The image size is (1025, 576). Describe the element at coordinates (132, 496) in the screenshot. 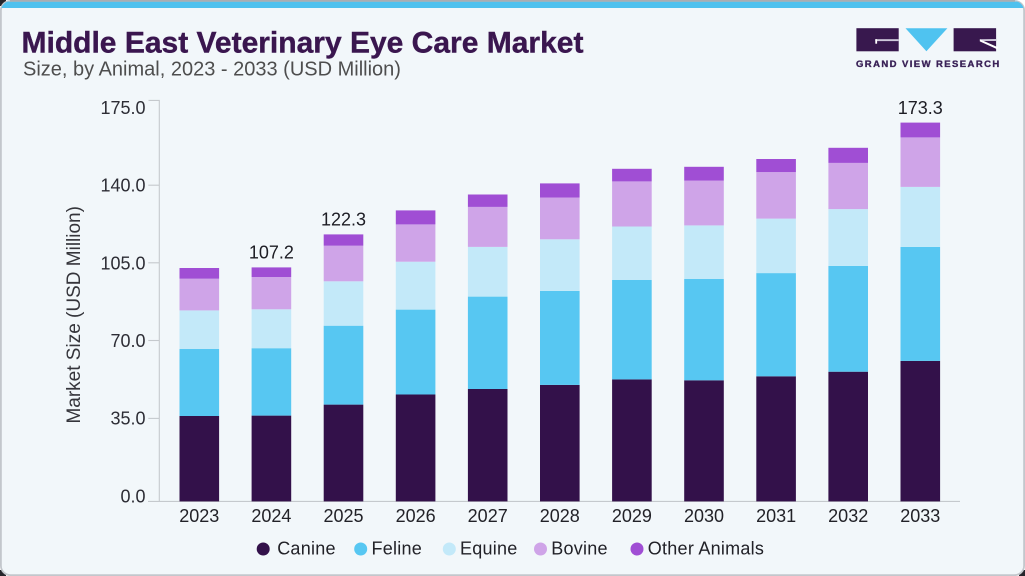

I see `svg-text: 0.0` at that location.